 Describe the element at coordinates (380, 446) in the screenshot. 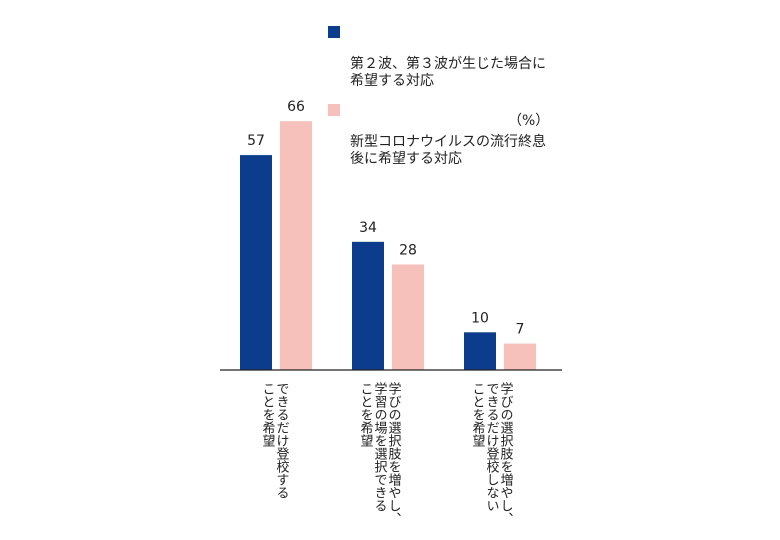

I see `category-label-2-line-2: 学習の場を選択できる` at that location.